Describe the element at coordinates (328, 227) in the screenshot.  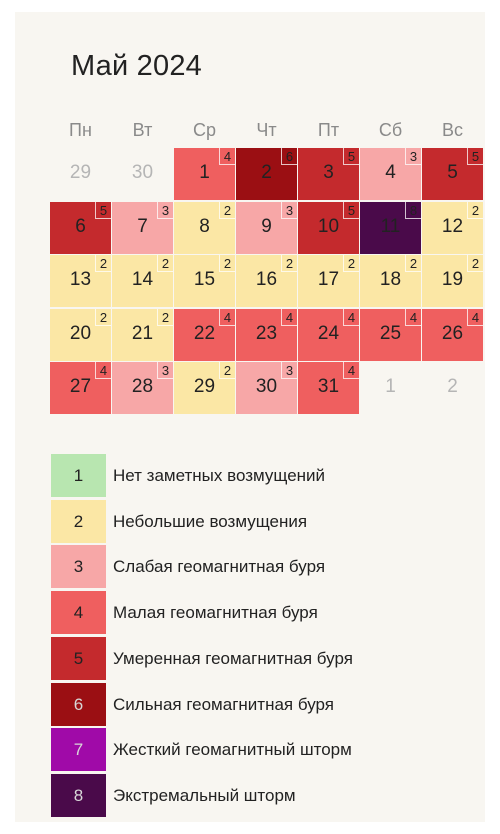
I see `calendar-day-cell: 10 5` at that location.